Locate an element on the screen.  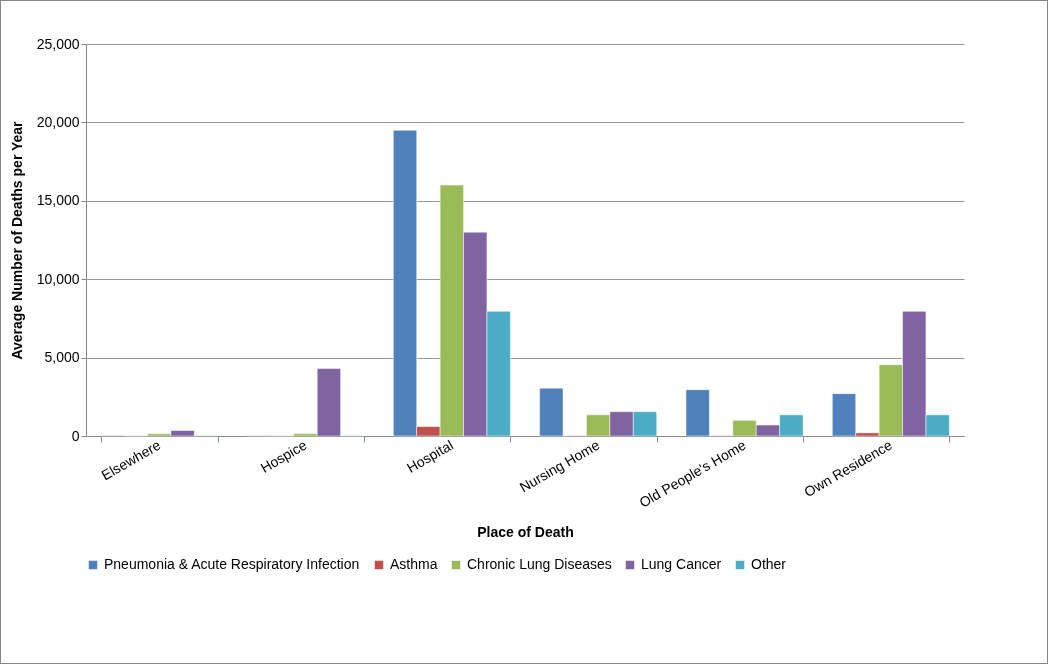
y-tick-label: 0 is located at coordinates (75, 435).